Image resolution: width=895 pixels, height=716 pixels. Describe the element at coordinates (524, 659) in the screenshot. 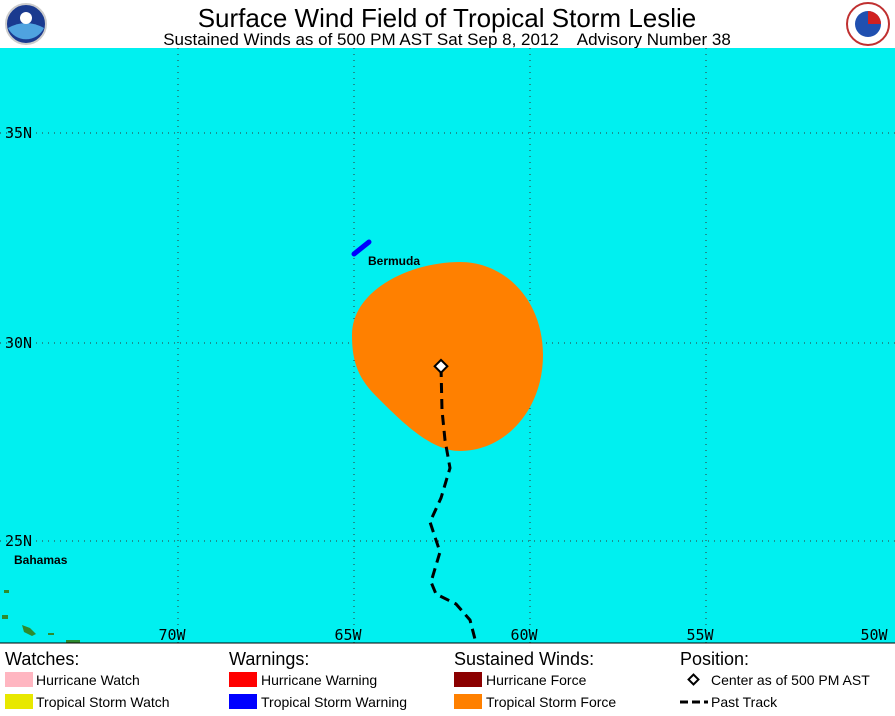

I see `legend-heading: Sustained Winds:` at that location.